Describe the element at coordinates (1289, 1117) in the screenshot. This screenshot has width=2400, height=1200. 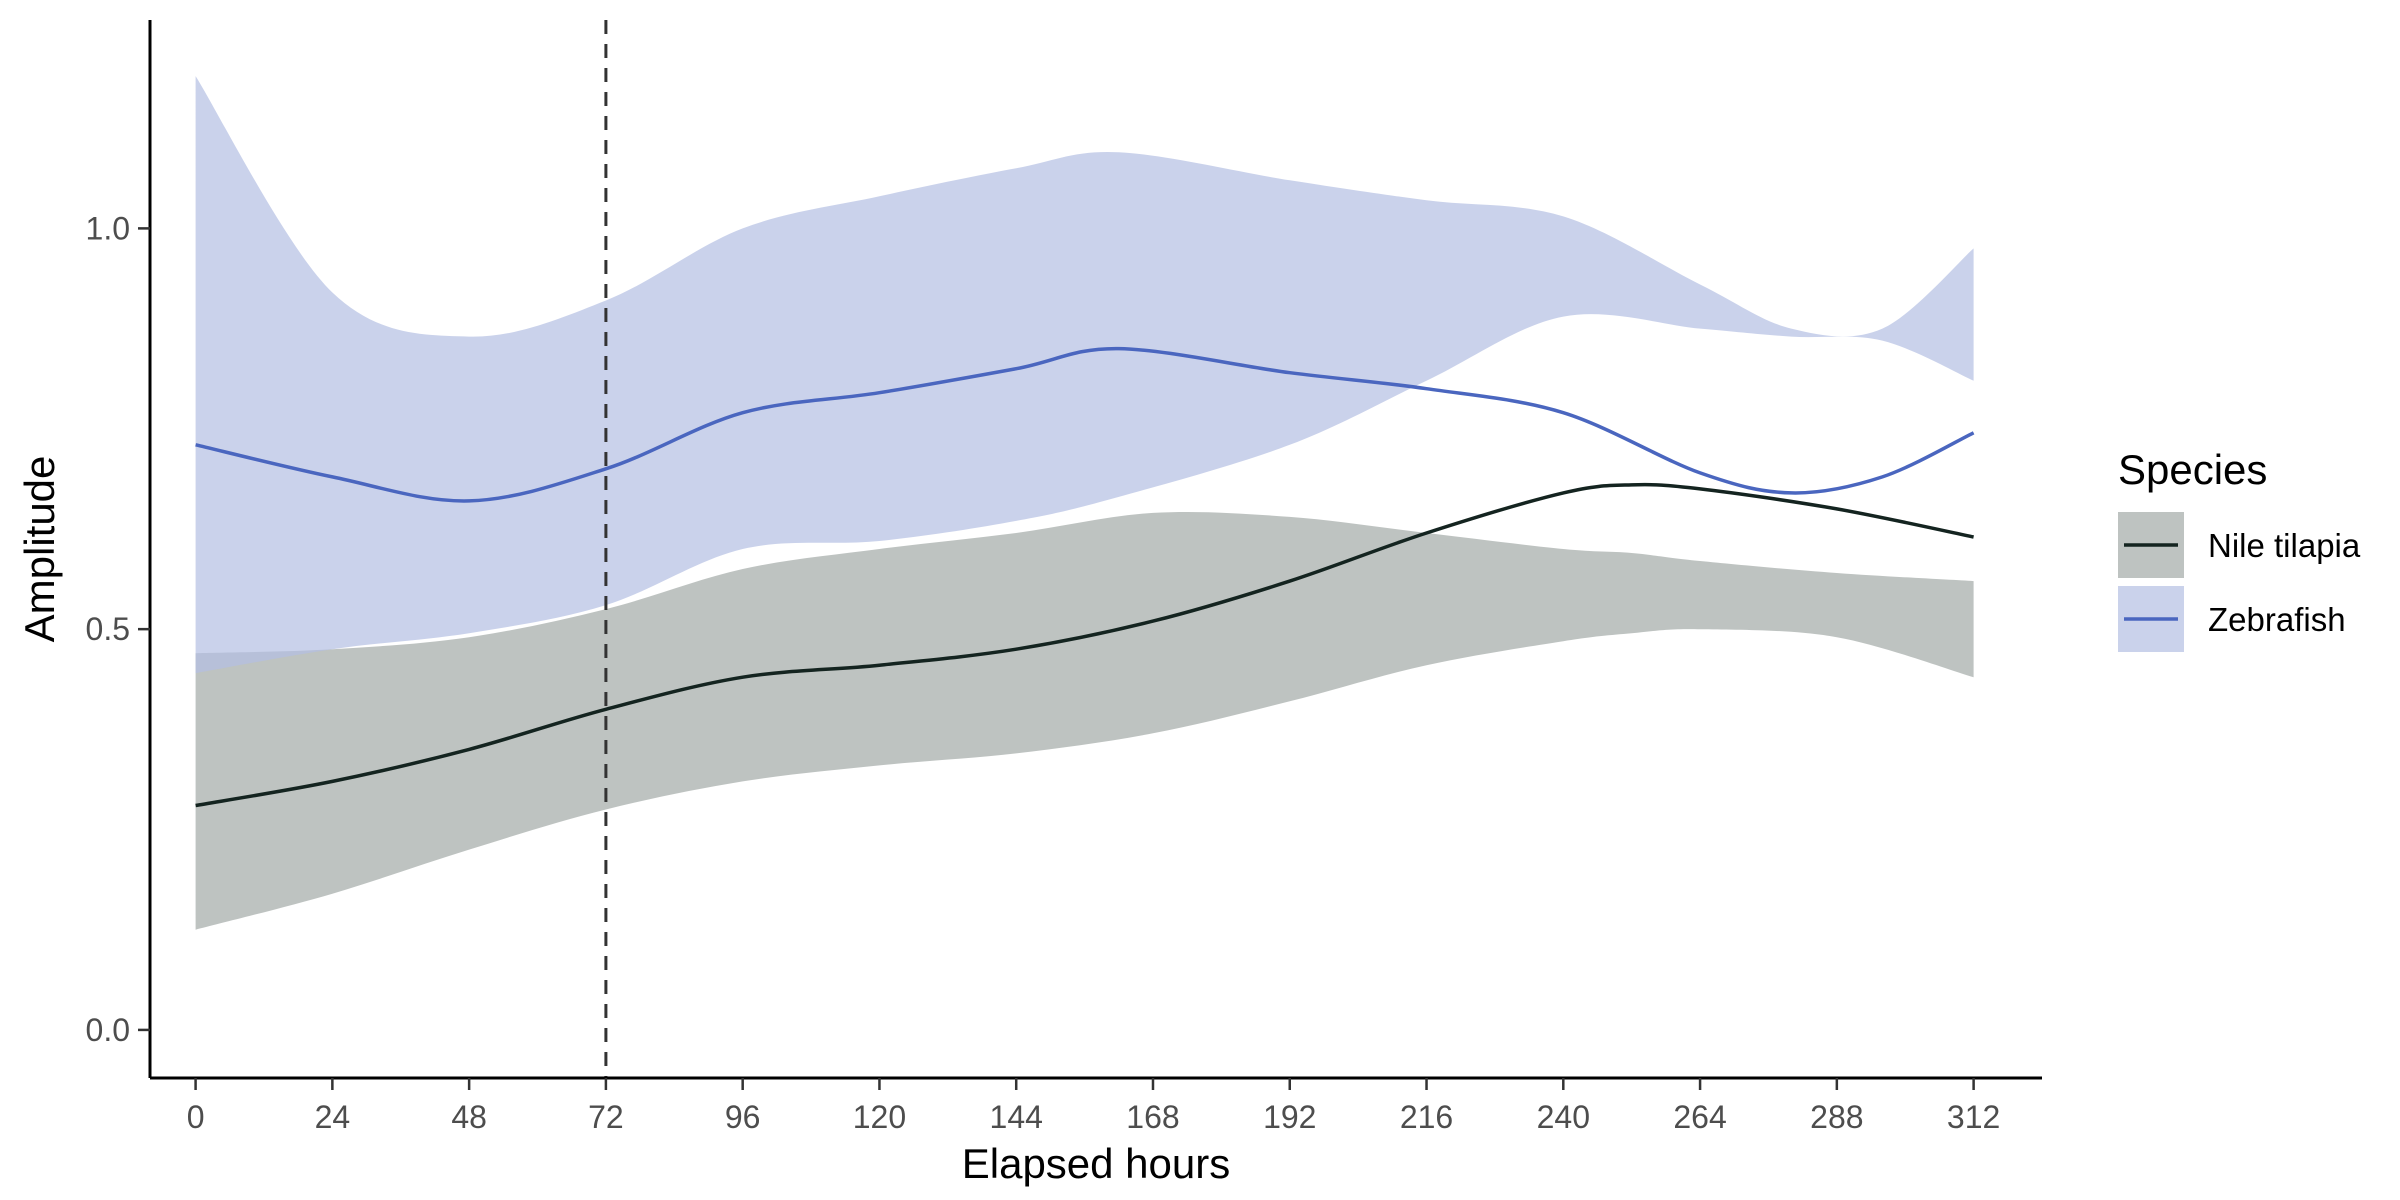
I see `x-tick-label: 192` at that location.